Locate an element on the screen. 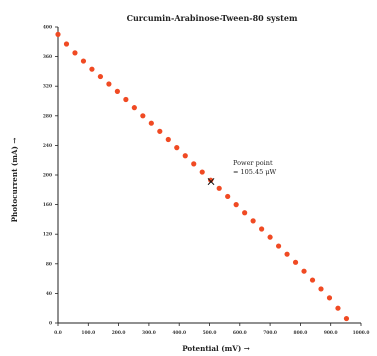  y-tick-label: 160 is located at coordinates (47, 205).